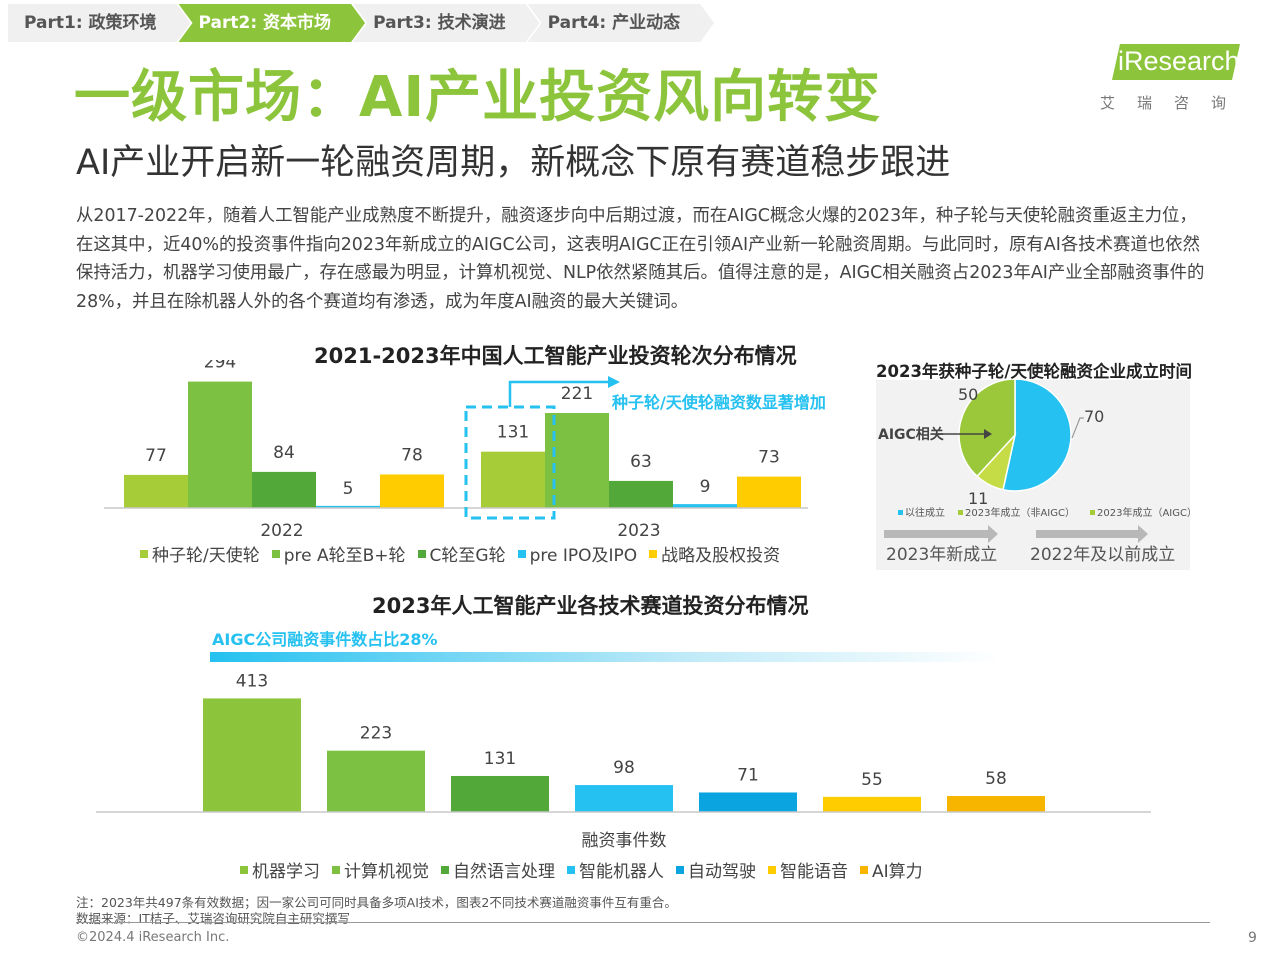 This screenshot has width=1280, height=960. Describe the element at coordinates (605, 657) in the screenshot. I see `aigc-share-band` at that location.